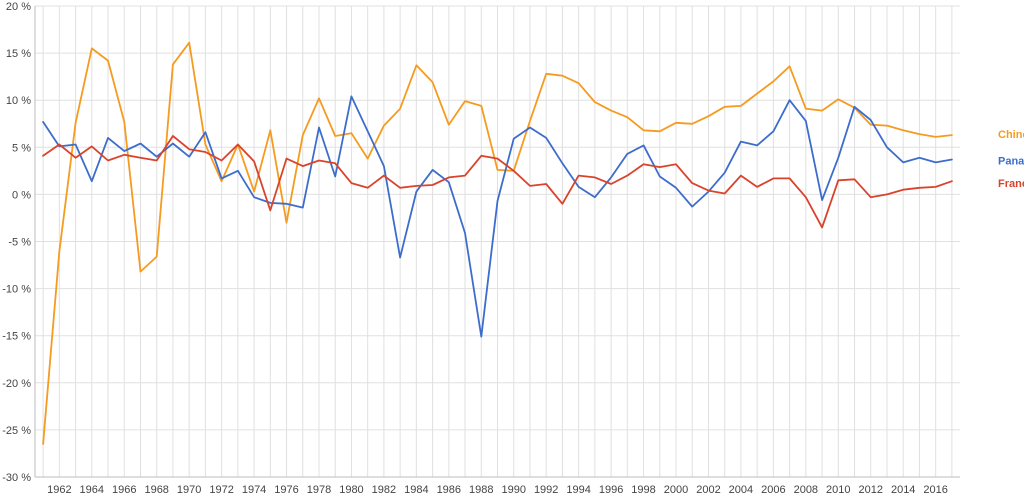  Describe the element at coordinates (189, 490) in the screenshot. I see `x-tick-label: 1970` at that location.